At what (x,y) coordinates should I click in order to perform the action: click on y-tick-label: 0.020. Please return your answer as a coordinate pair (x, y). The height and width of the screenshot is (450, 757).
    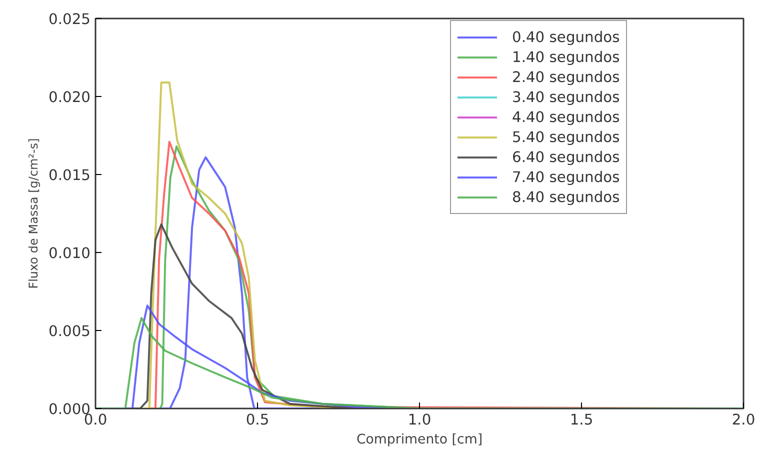
    Looking at the image, I should click on (69, 97).